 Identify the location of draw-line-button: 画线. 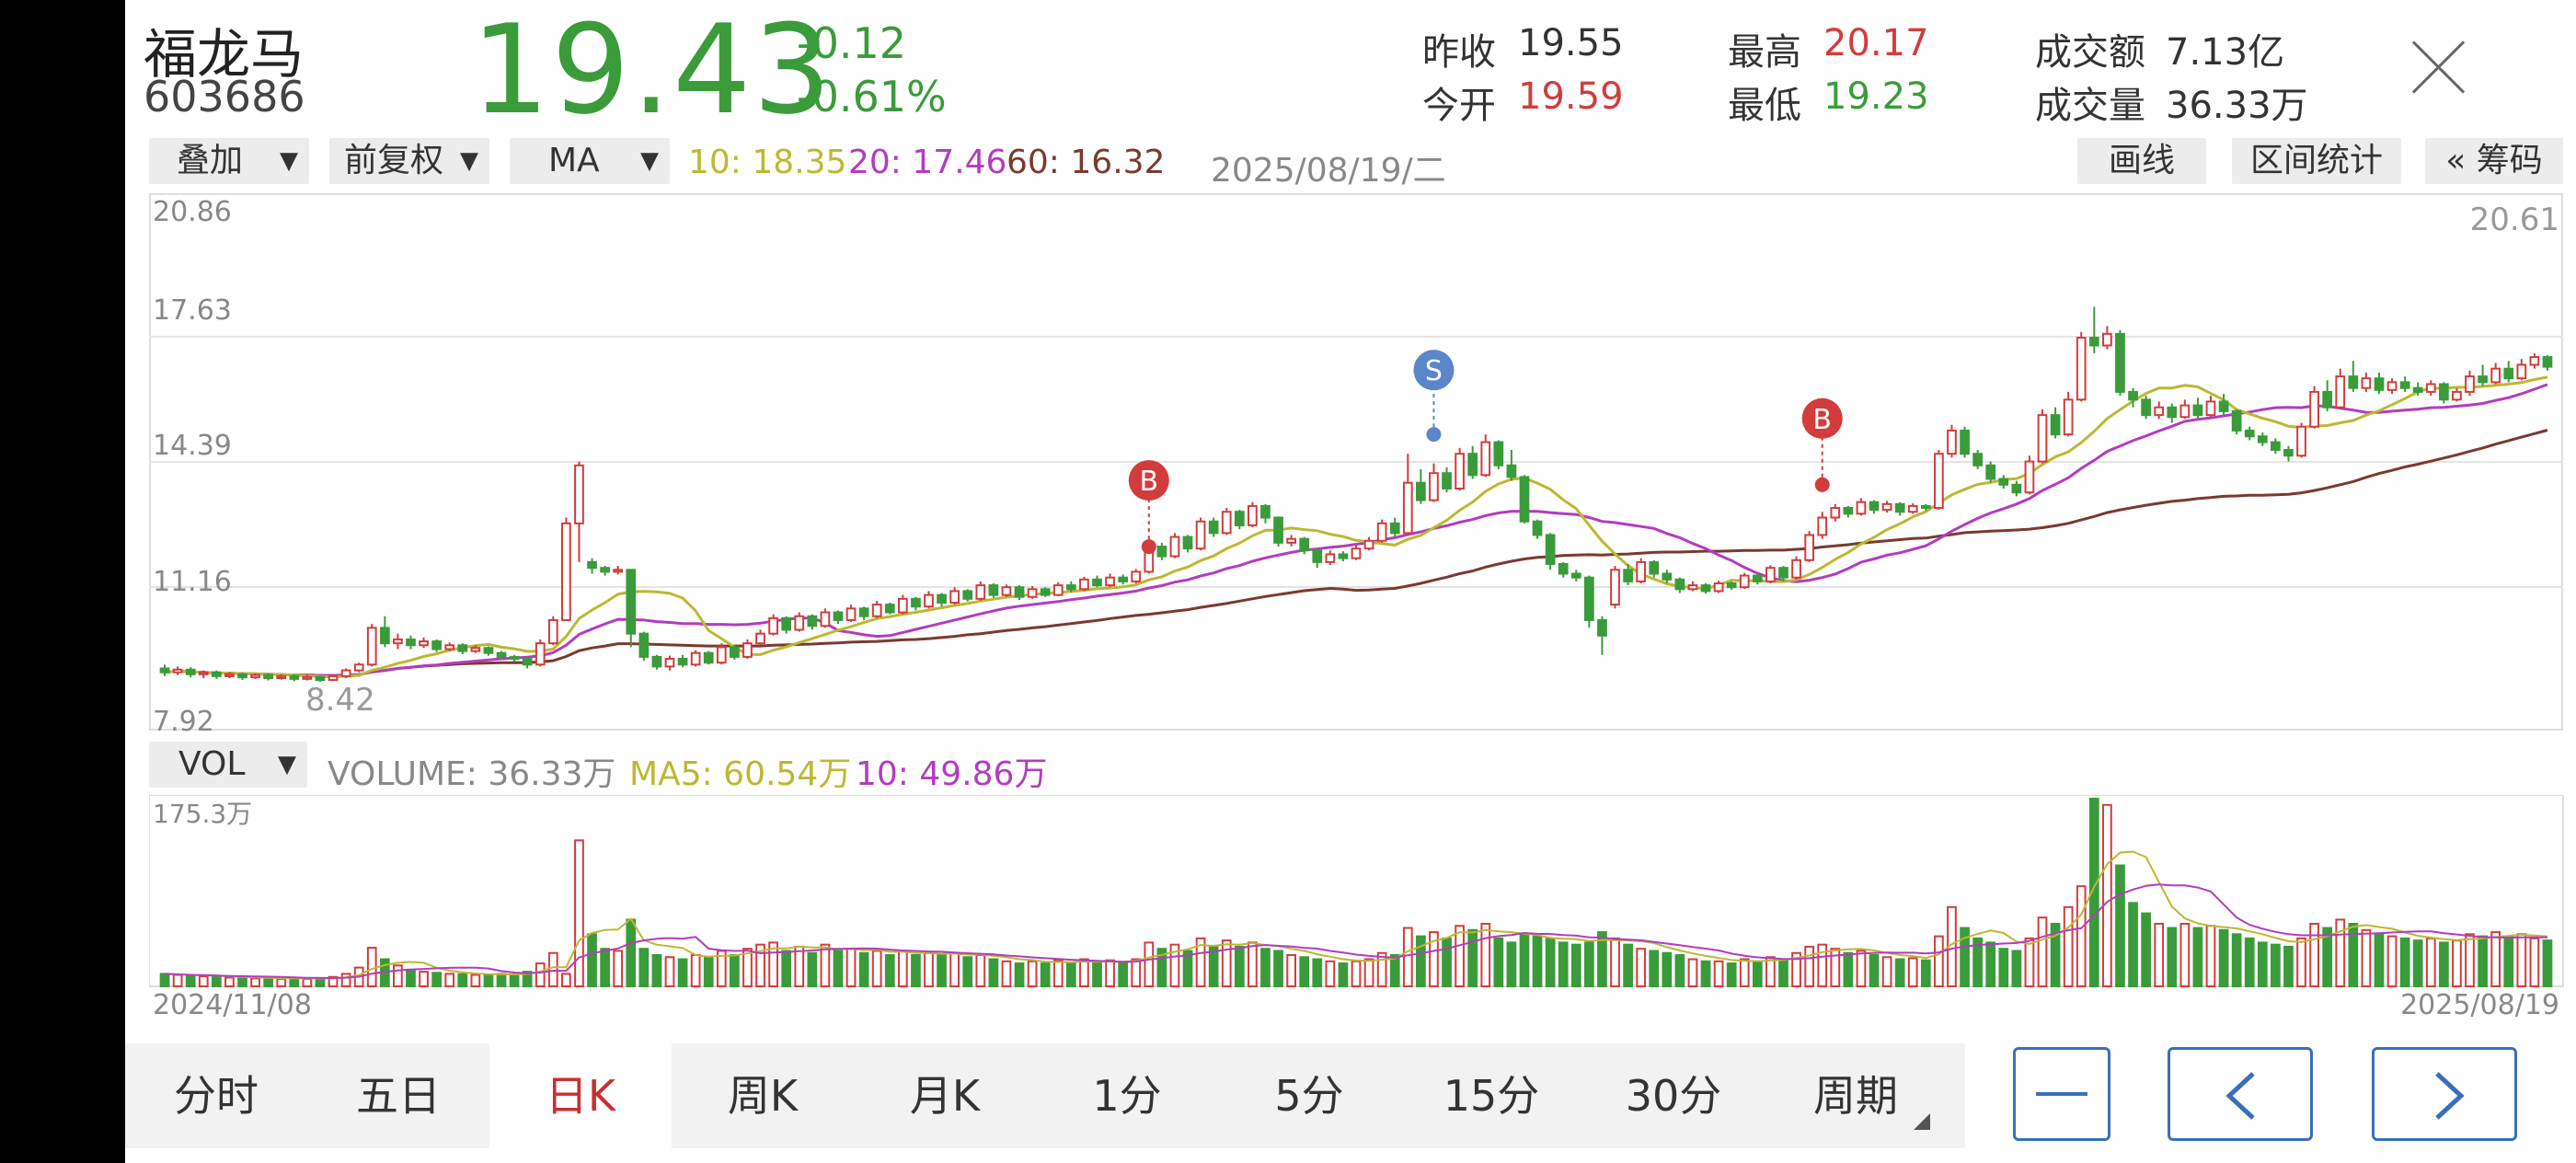
(2141, 161).